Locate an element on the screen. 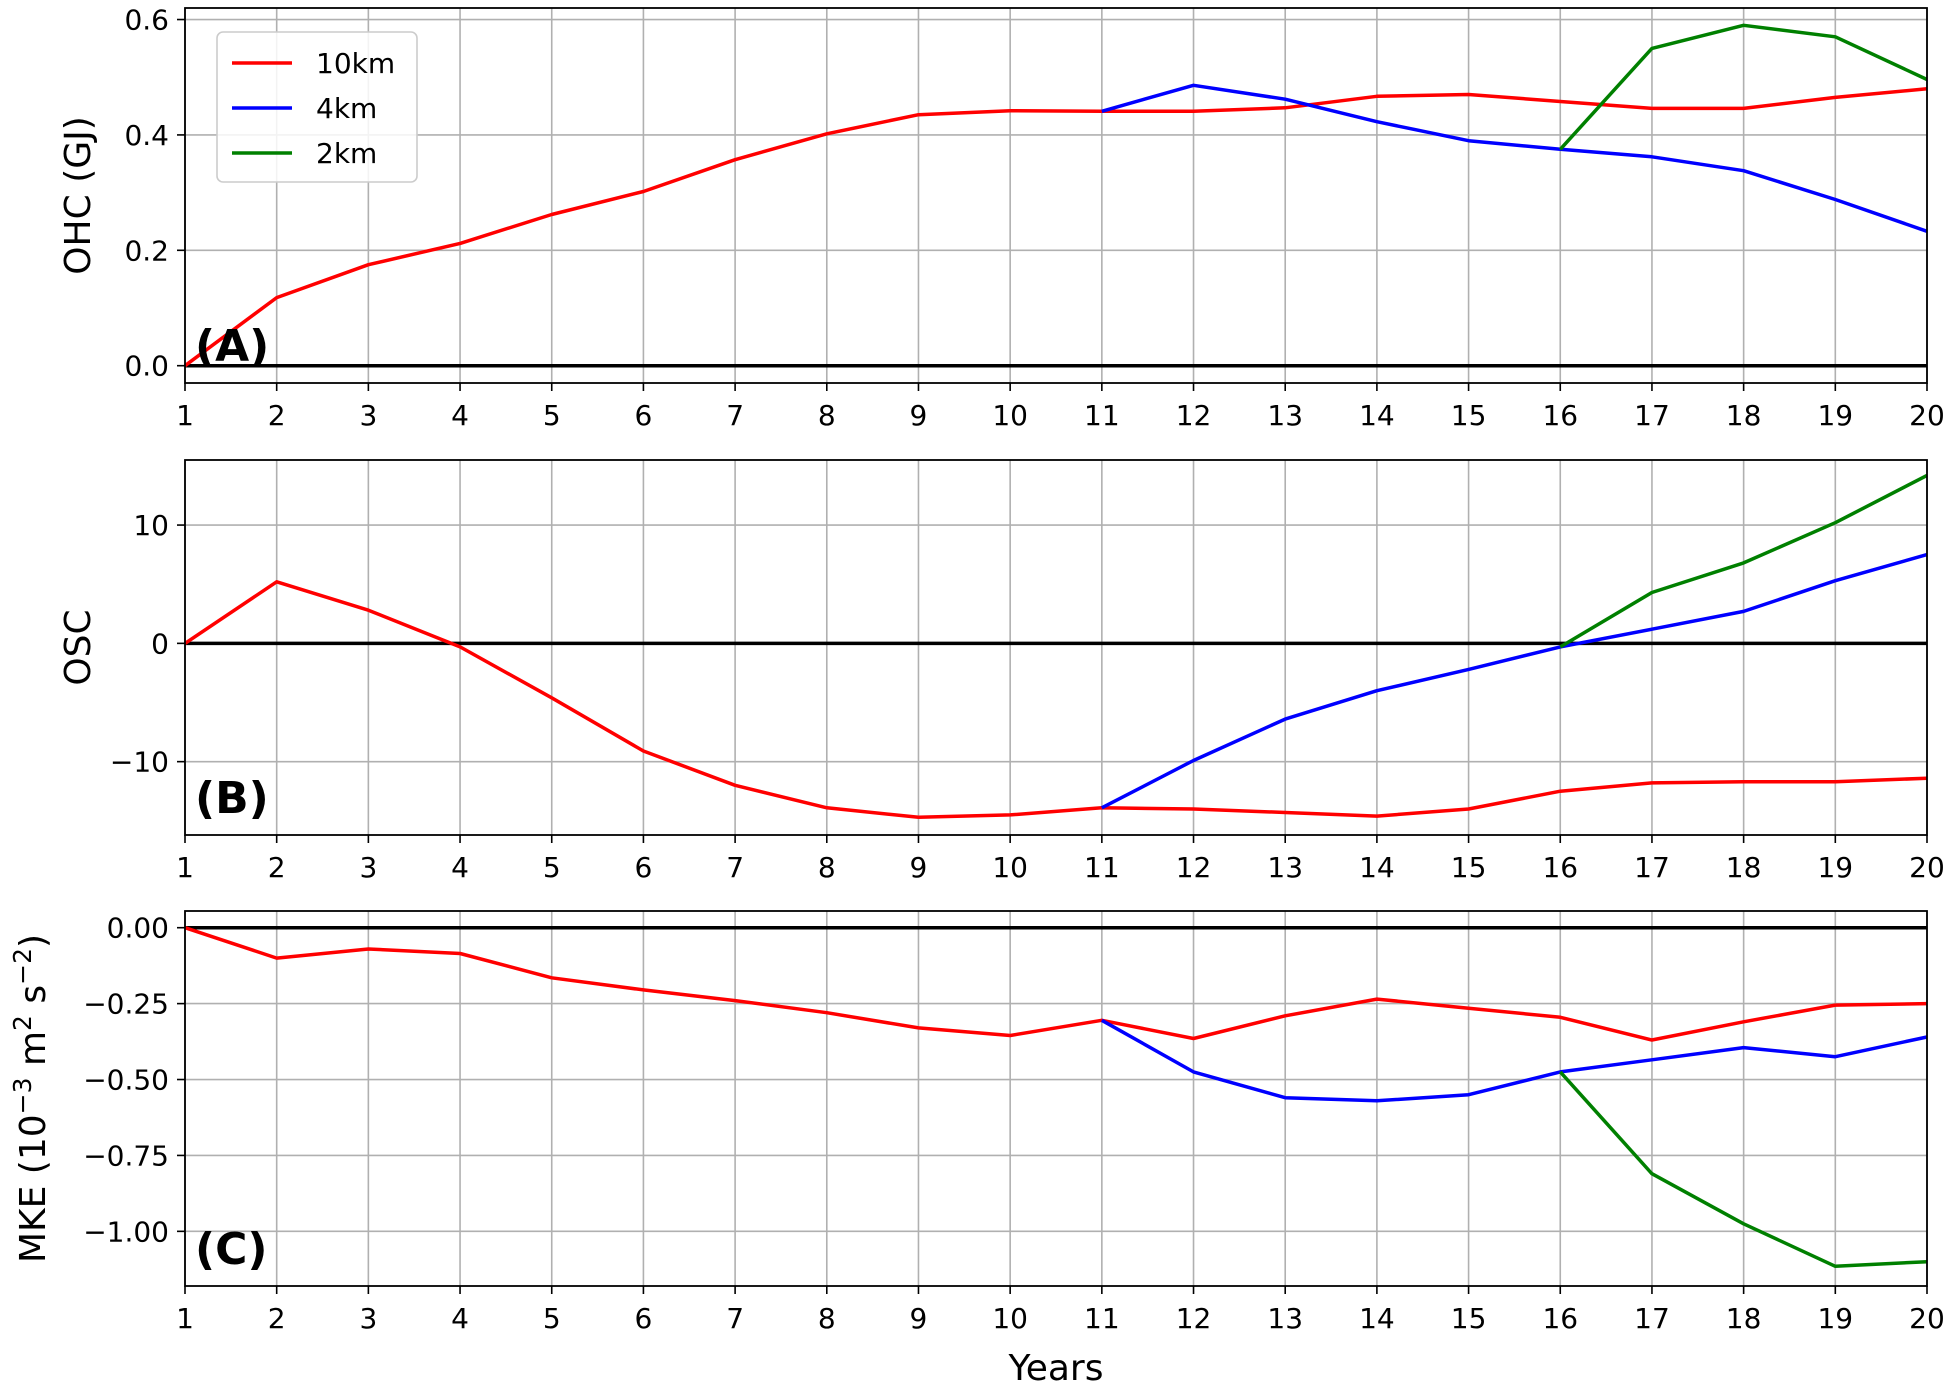 Image resolution: width=1949 pixels, height=1385 pixels. y-axis-label-superscript: 2 is located at coordinates (22, 1023).